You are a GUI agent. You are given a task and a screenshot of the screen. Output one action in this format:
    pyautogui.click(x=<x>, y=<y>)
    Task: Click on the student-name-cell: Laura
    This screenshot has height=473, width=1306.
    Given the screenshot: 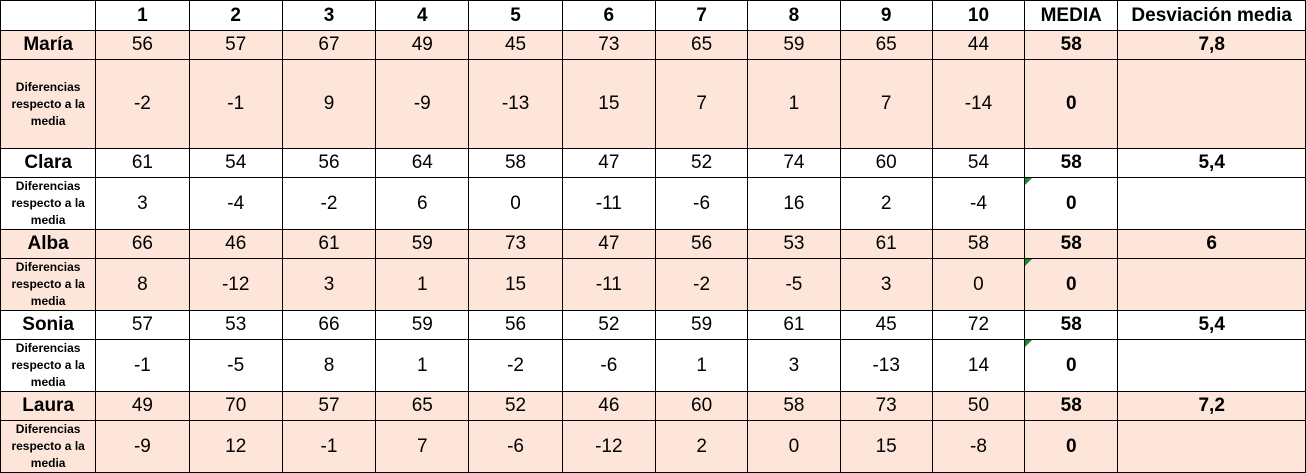 What is the action you would take?
    pyautogui.click(x=48, y=406)
    